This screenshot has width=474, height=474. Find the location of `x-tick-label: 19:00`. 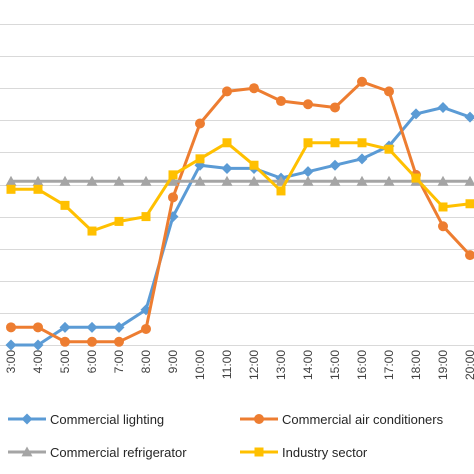

x-tick-label: 19:00 is located at coordinates (443, 365).